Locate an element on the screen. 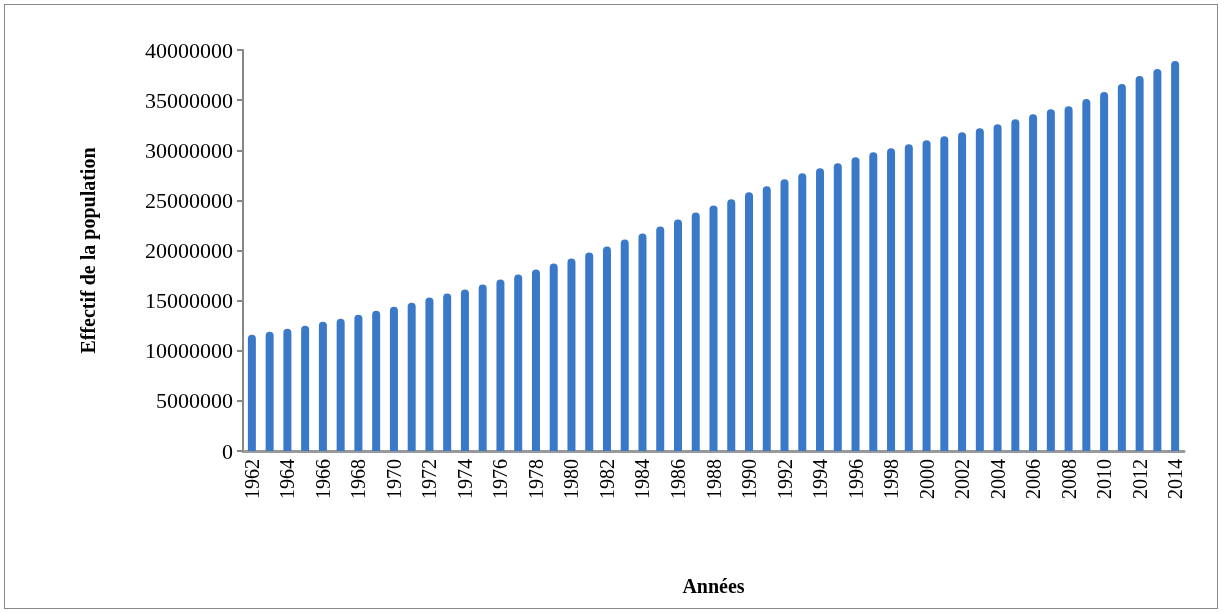 The width and height of the screenshot is (1224, 613). x-tick-label: 2006 is located at coordinates (1033, 479).